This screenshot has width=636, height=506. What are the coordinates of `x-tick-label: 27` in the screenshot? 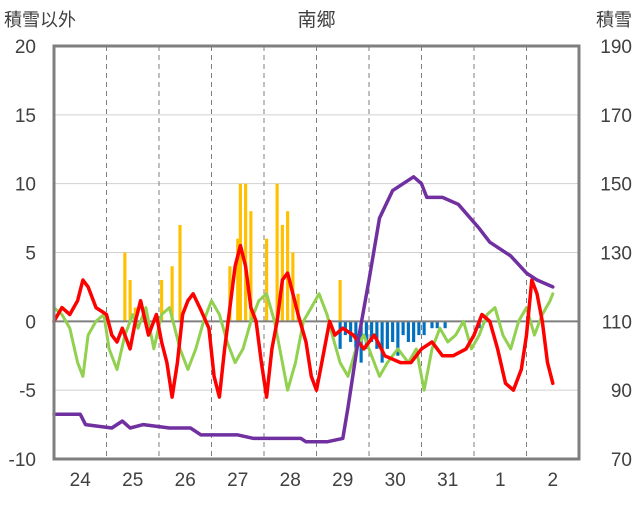 It's located at (237, 480).